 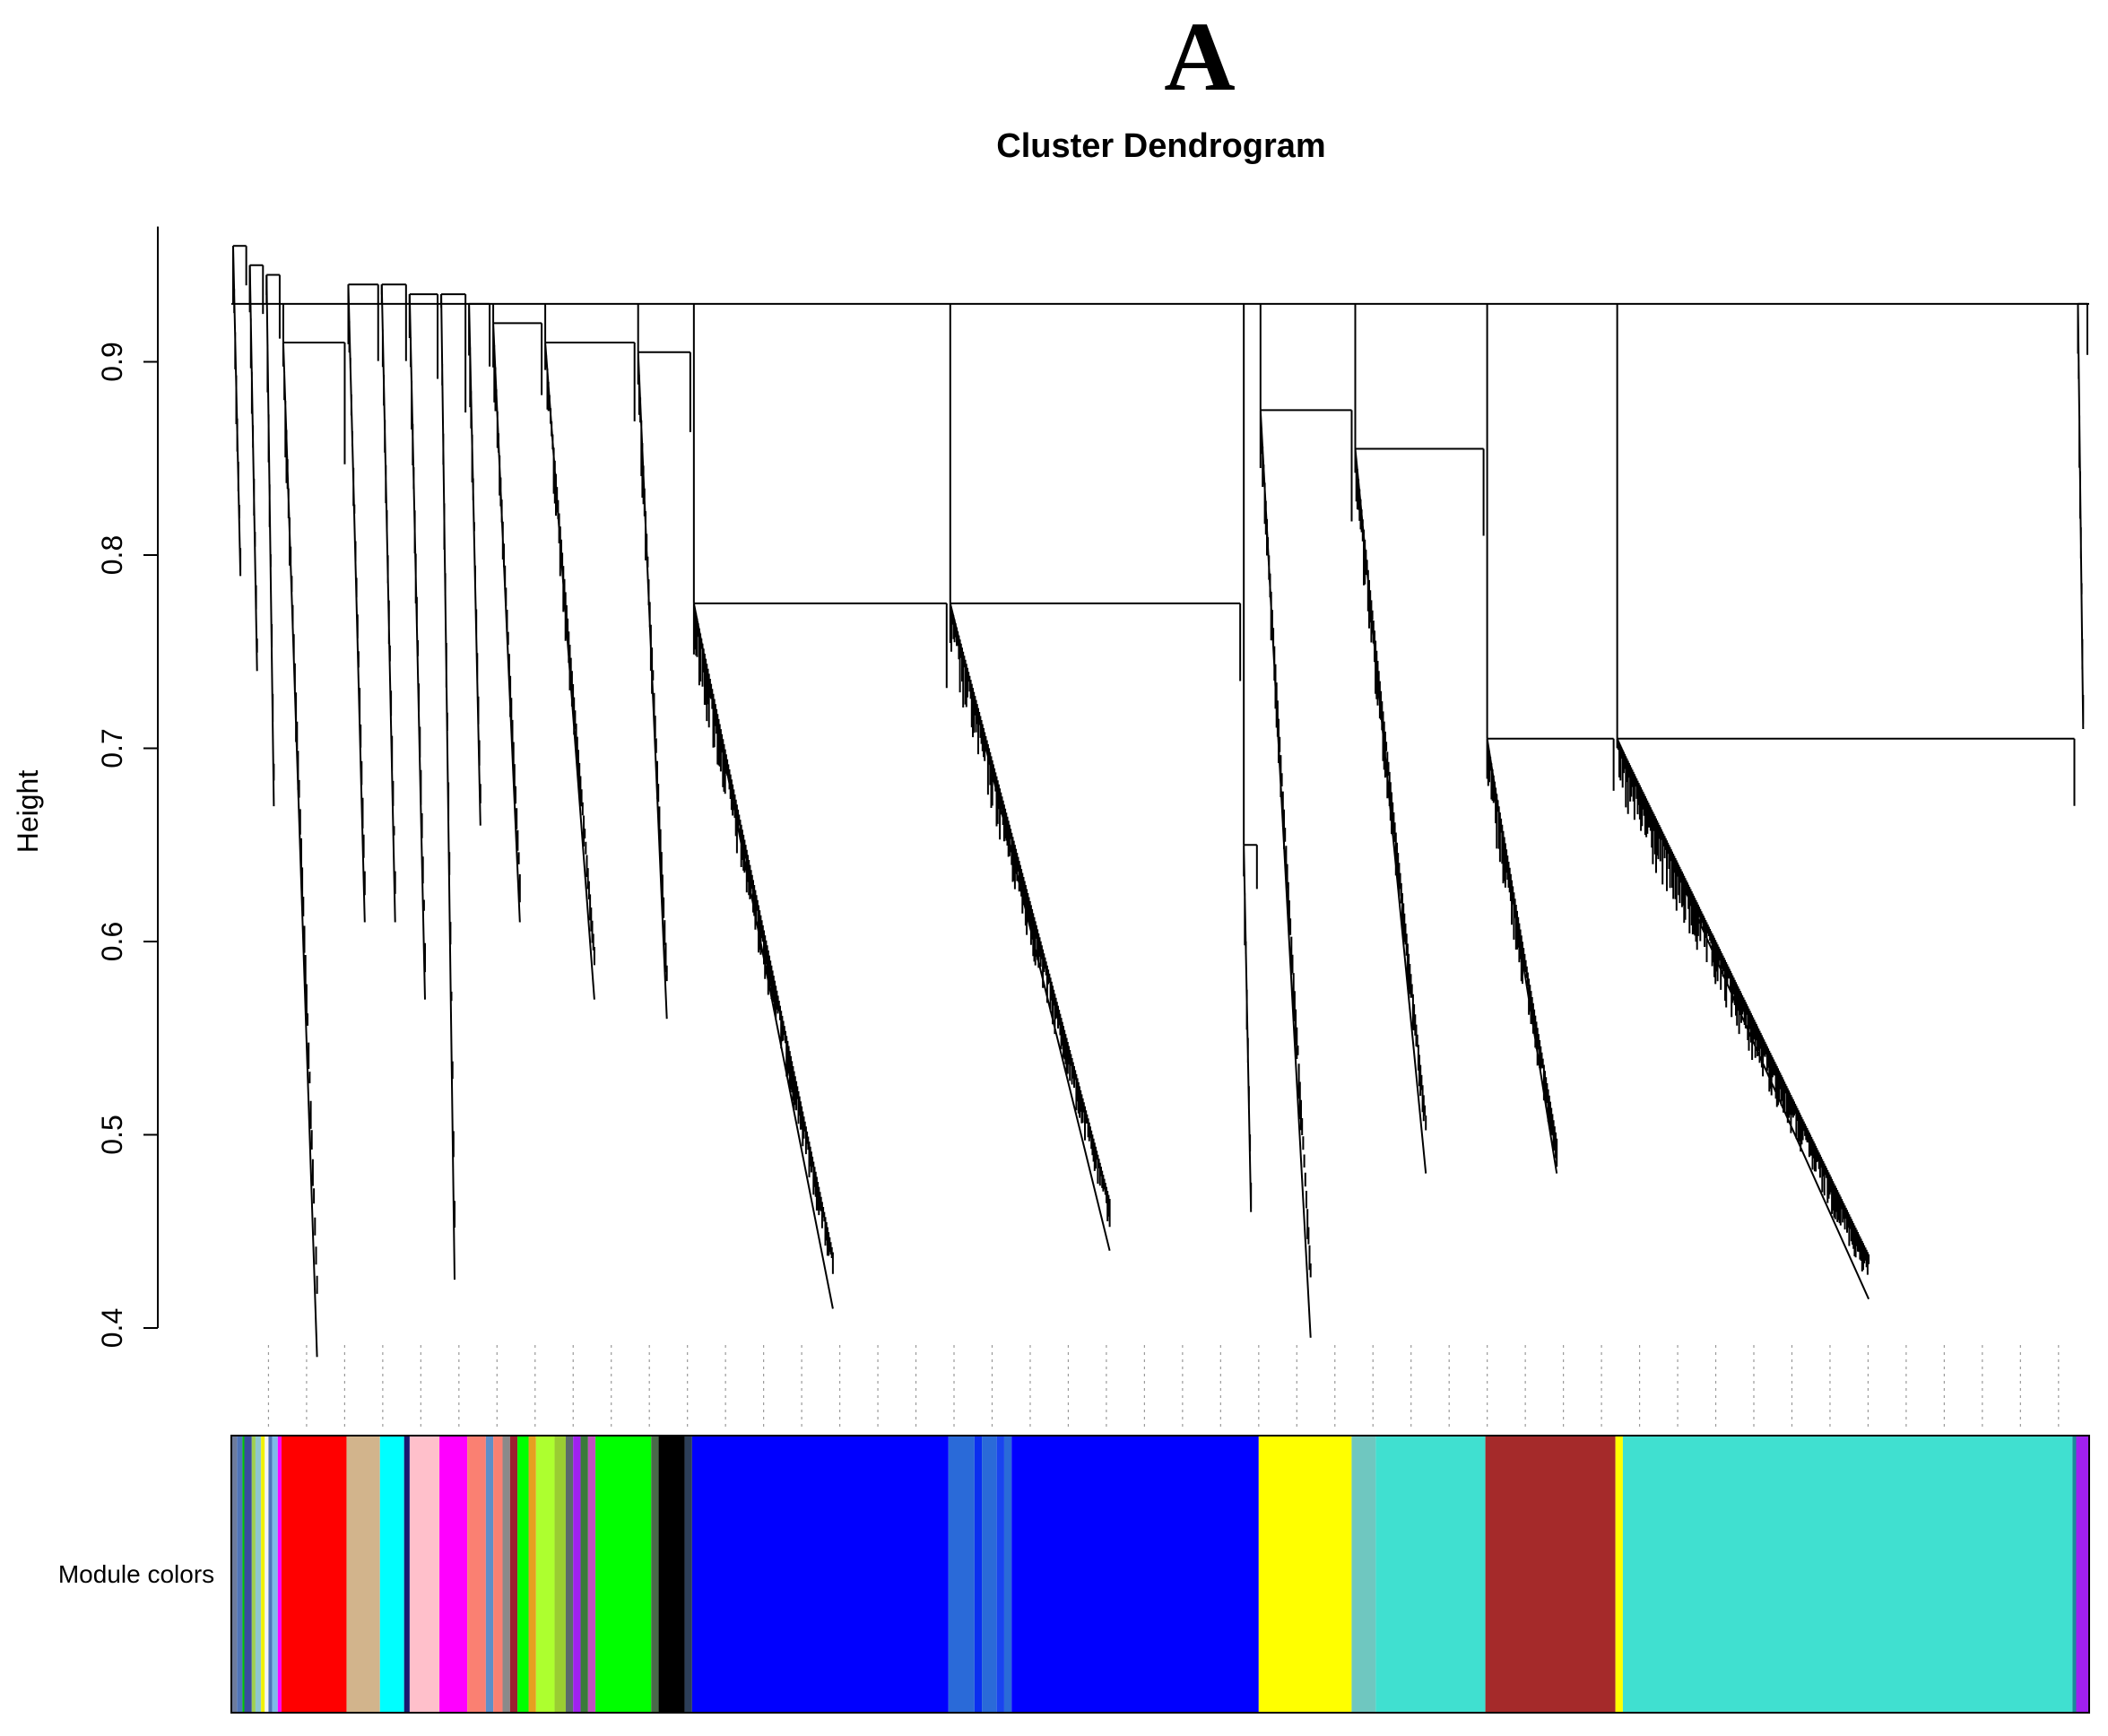 I want to click on branch-cyan, so click(x=393, y=603).